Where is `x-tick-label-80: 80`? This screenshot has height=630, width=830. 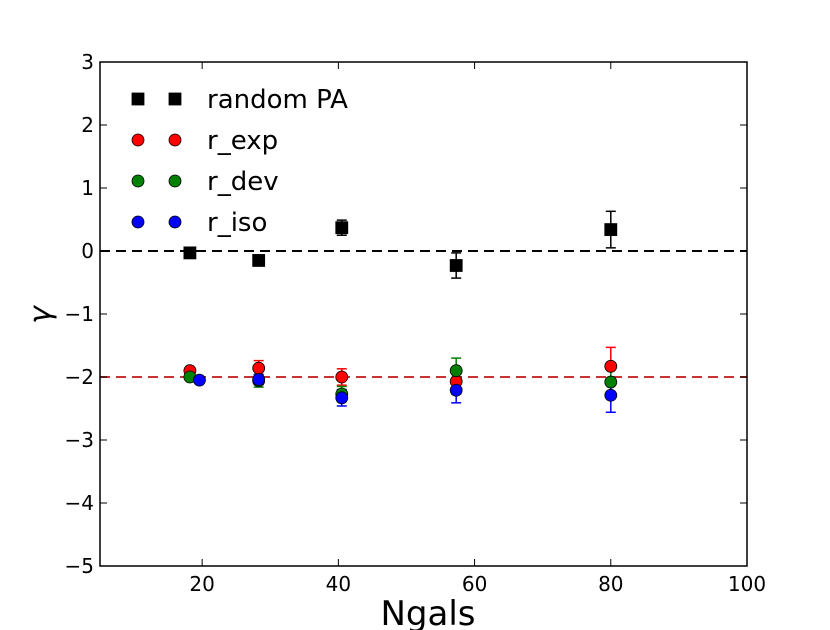
x-tick-label-80: 80 is located at coordinates (610, 584).